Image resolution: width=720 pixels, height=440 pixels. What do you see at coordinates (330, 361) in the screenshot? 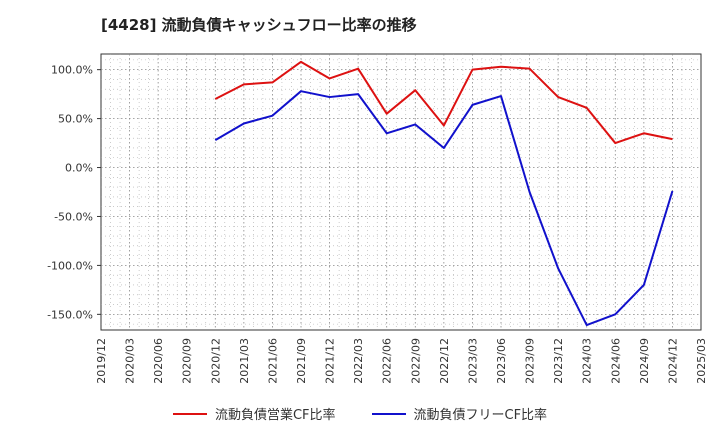
I see `x-tick-label: 2021/12` at bounding box center [330, 361].